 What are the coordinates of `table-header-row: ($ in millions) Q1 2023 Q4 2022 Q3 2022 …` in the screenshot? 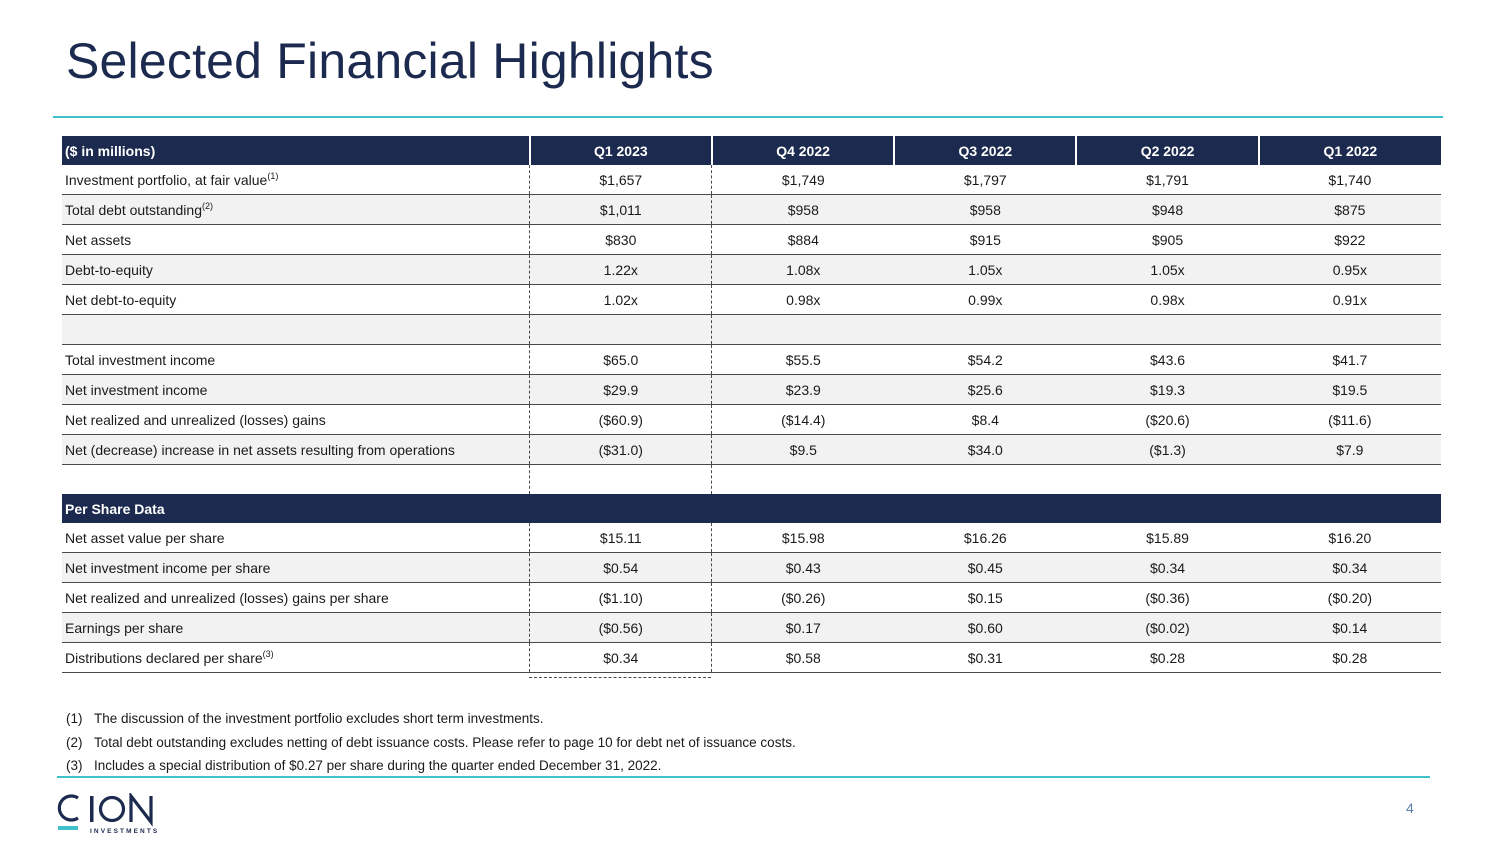 It's located at (751, 150).